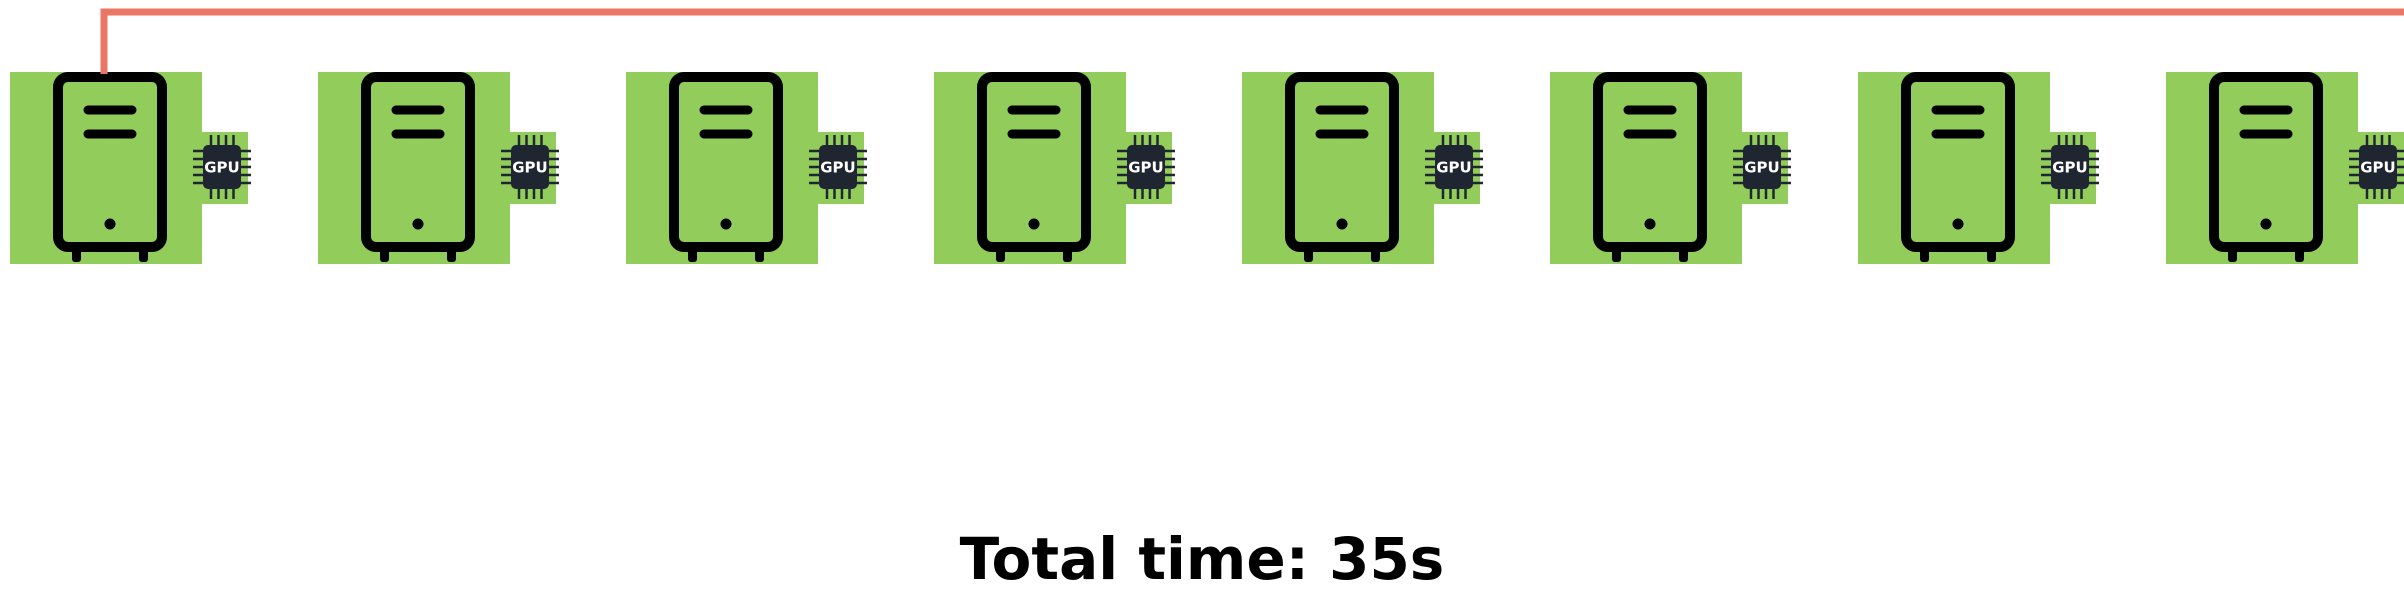  I want to click on transfer-arrow, so click(1252, 41).